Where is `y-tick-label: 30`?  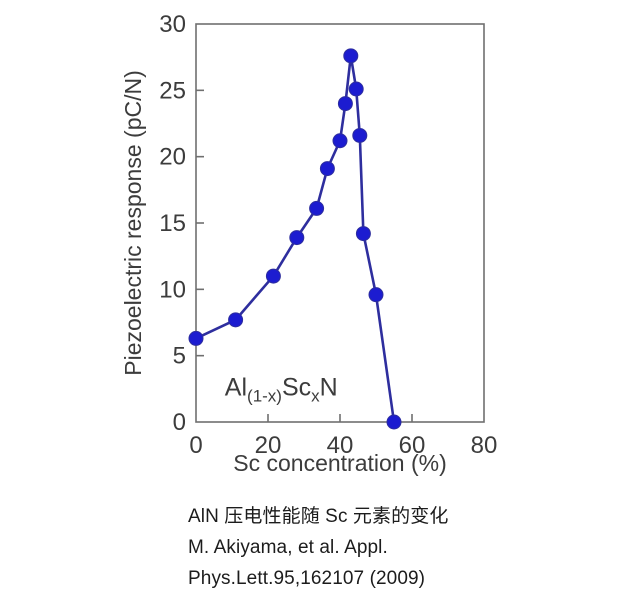 y-tick-label: 30 is located at coordinates (172, 24).